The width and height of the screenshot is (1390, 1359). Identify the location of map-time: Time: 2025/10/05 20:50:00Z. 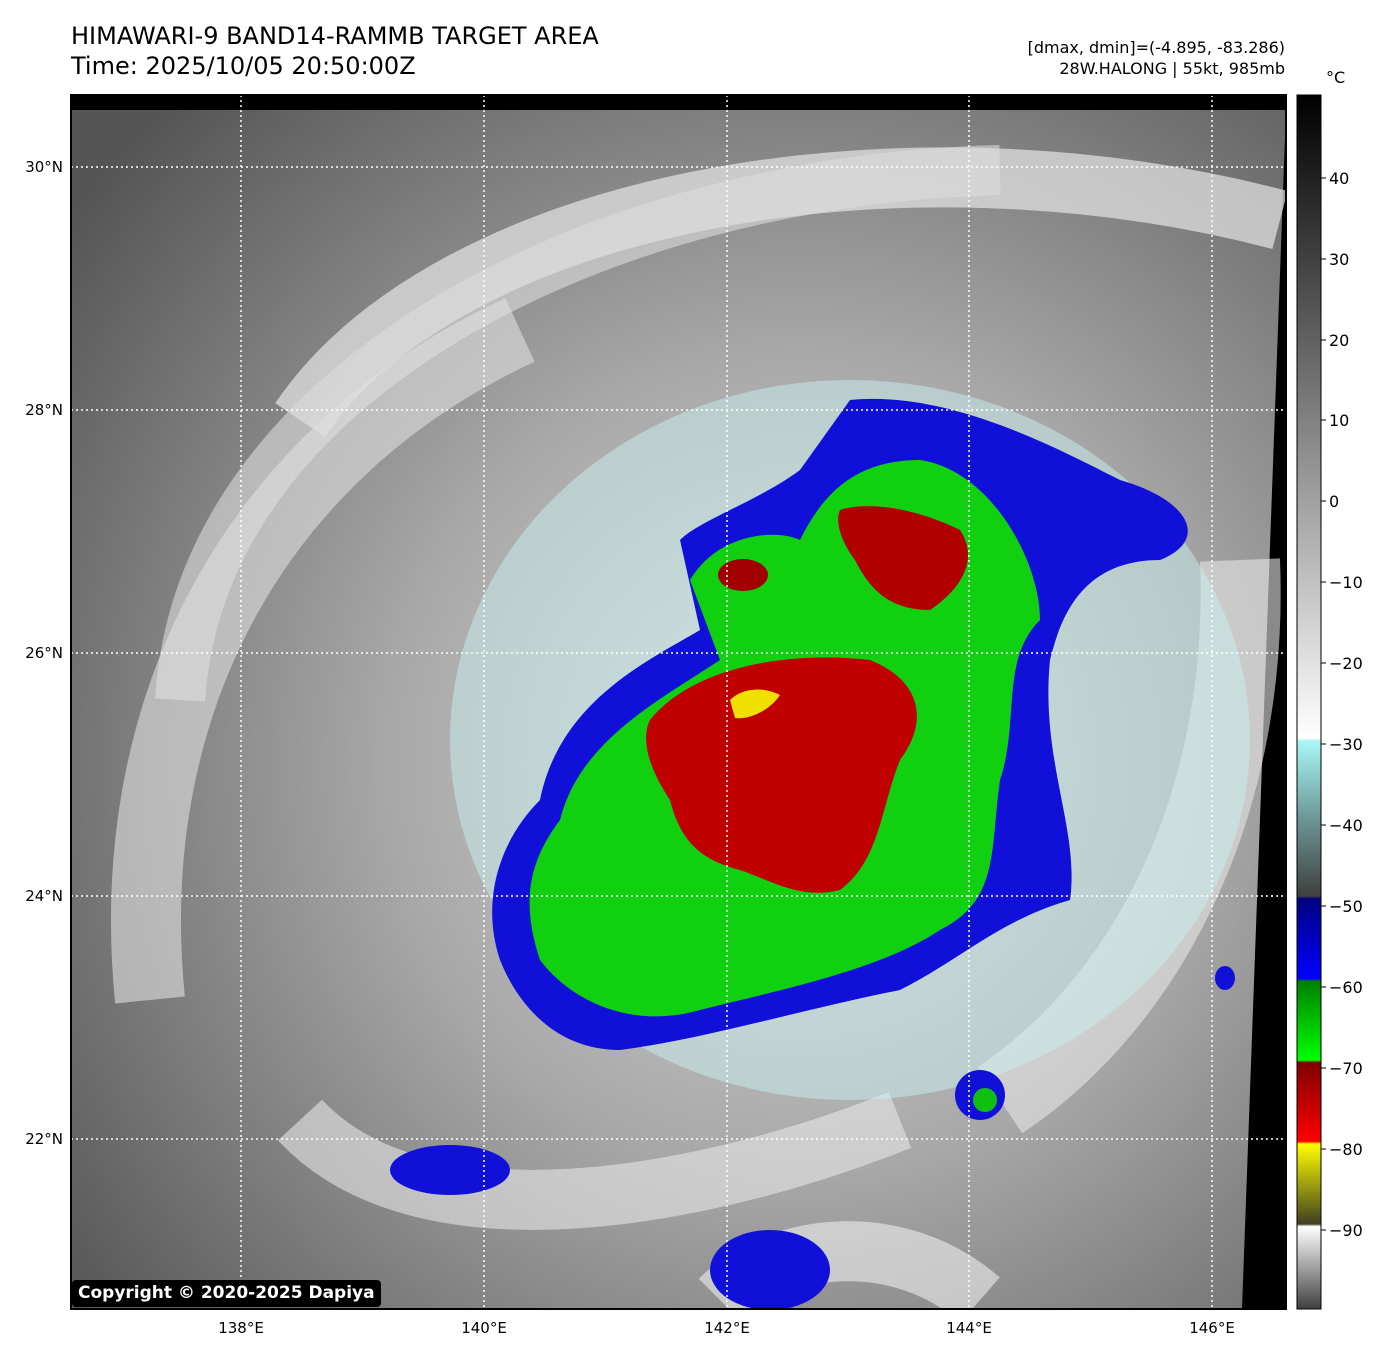
(243, 66).